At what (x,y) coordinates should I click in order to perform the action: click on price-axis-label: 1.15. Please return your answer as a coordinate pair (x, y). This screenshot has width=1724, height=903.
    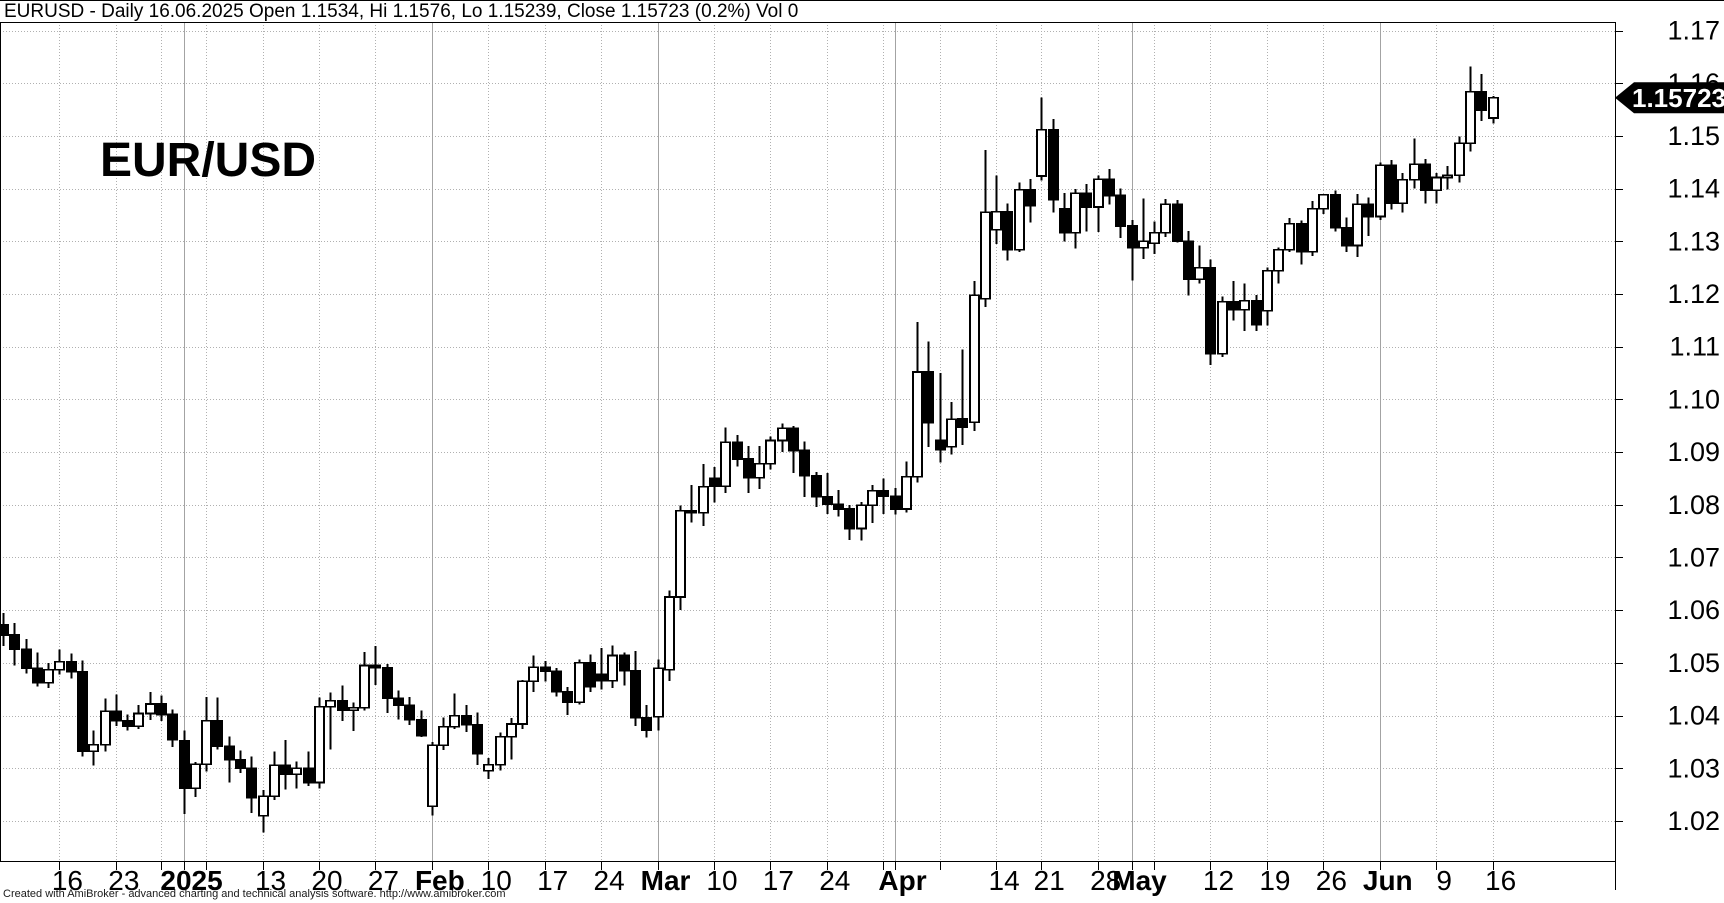
    Looking at the image, I should click on (1693, 136).